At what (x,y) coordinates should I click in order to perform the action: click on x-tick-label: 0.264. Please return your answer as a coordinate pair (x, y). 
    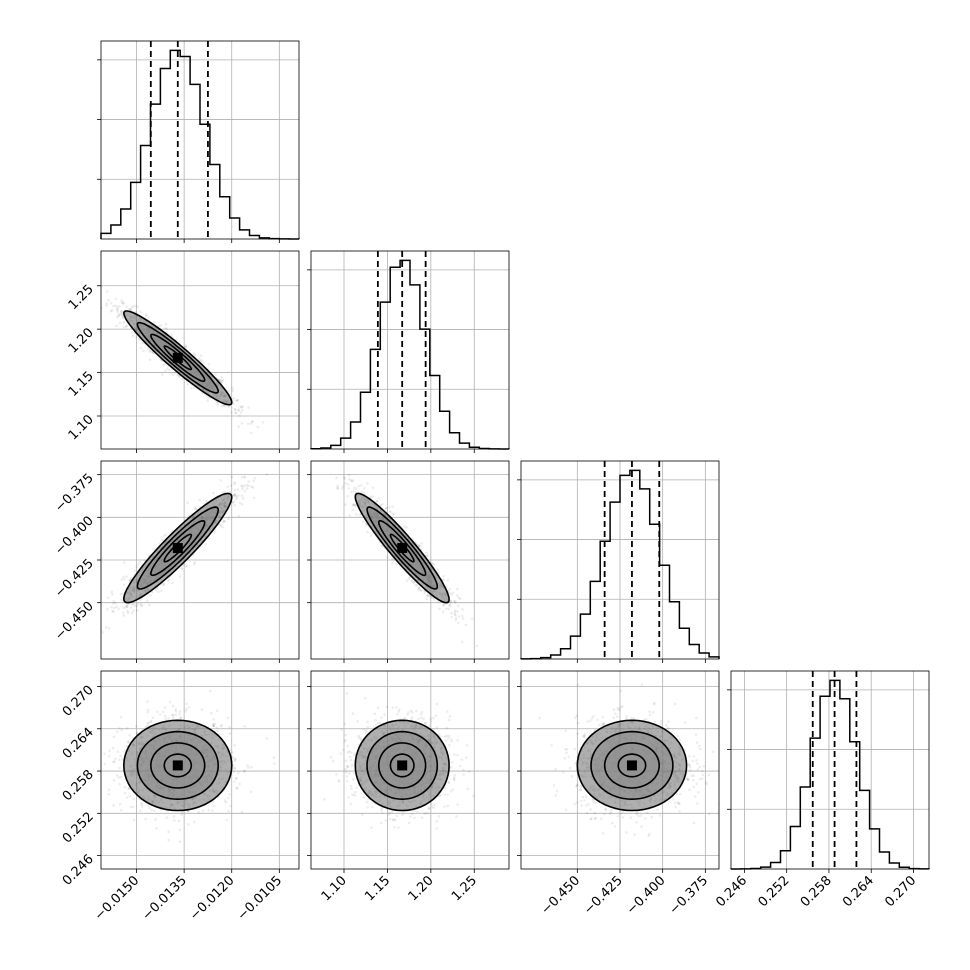
    Looking at the image, I should click on (858, 891).